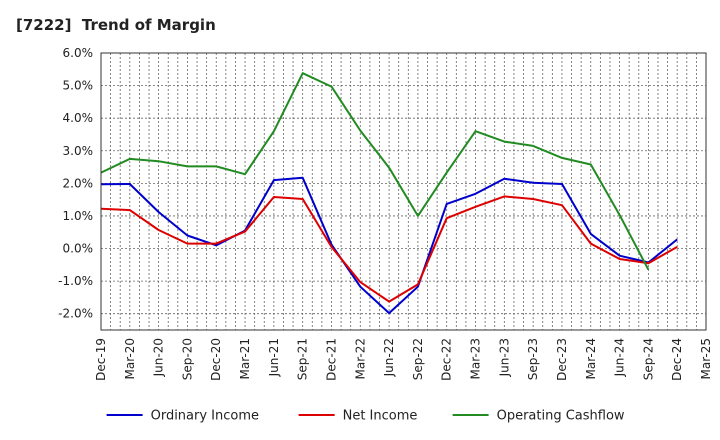  What do you see at coordinates (78, 216) in the screenshot?
I see `y-tick-label: 1.0%` at bounding box center [78, 216].